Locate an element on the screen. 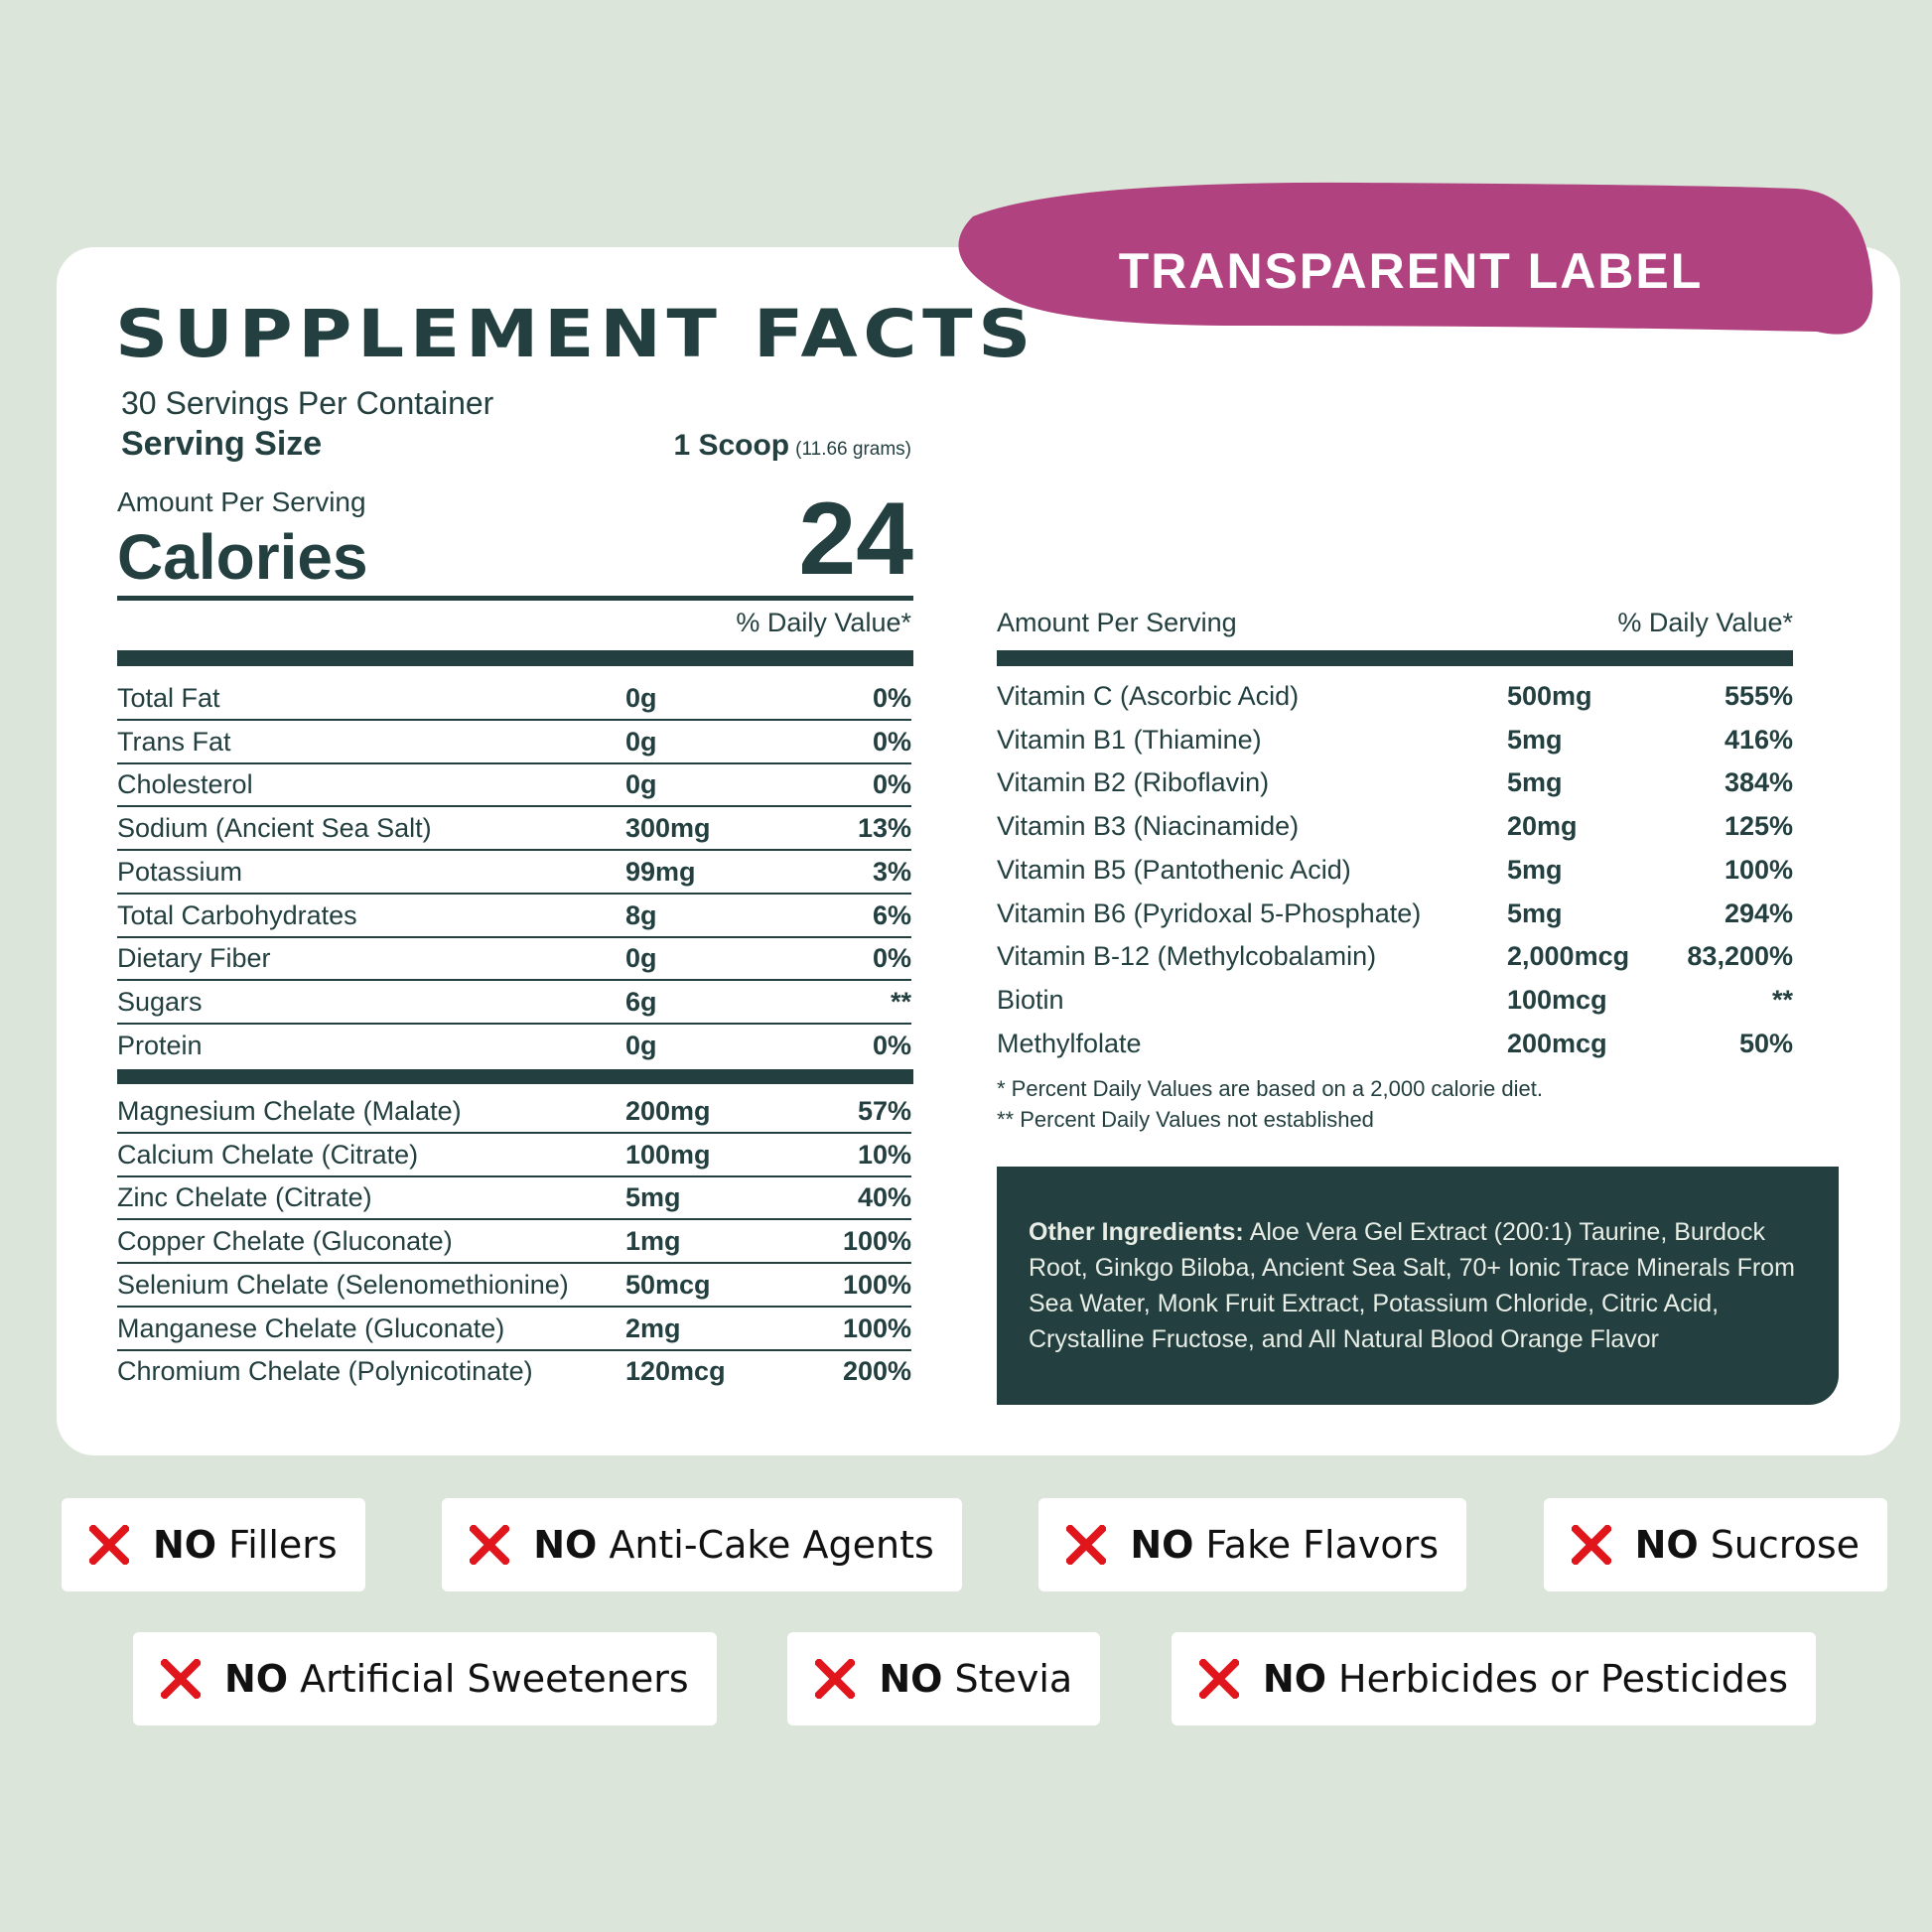  row-name: Vitamin B5 (Pantothenic Acid) is located at coordinates (1174, 870).